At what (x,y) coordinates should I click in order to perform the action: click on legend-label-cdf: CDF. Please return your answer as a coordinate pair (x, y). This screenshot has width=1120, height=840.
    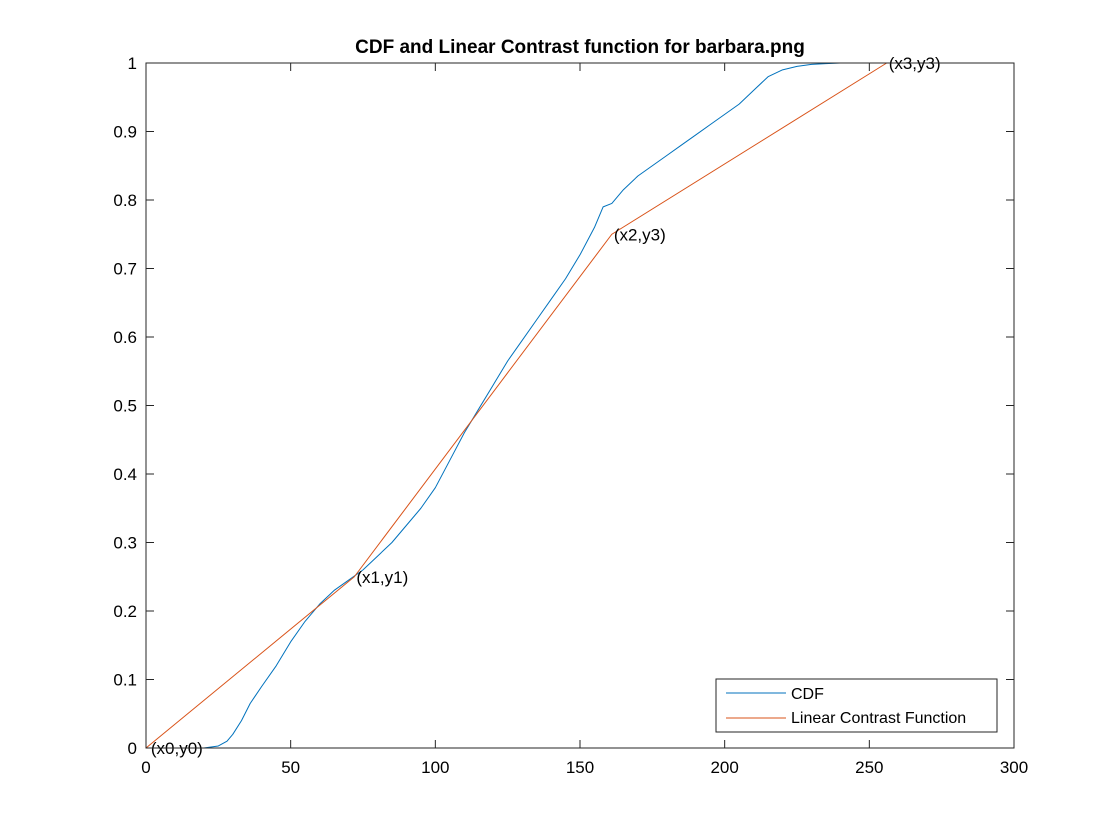
    Looking at the image, I should click on (807, 694).